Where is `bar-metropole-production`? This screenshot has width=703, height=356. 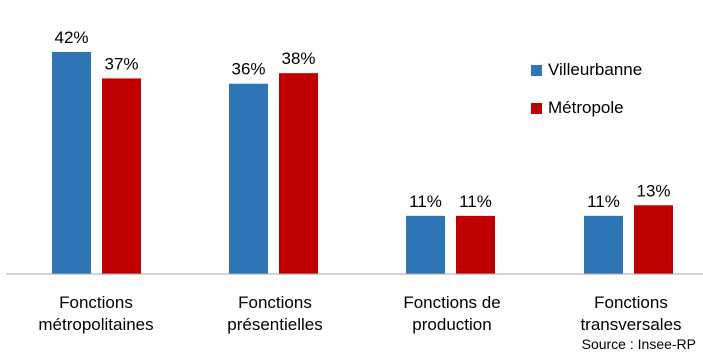
bar-metropole-production is located at coordinates (475, 244).